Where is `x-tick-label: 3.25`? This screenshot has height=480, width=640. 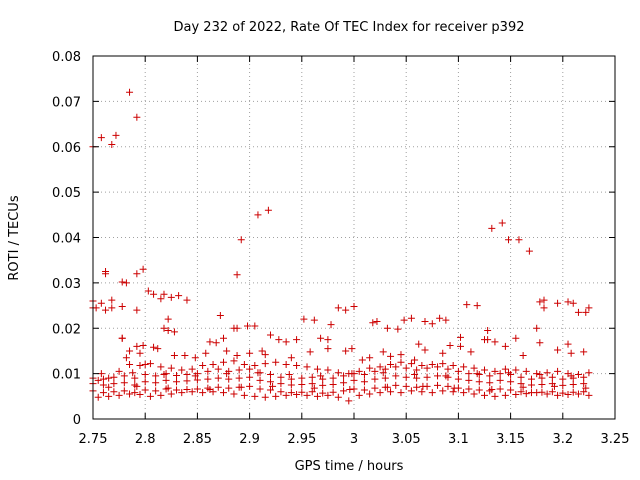 x-tick-label: 3.25 is located at coordinates (615, 439).